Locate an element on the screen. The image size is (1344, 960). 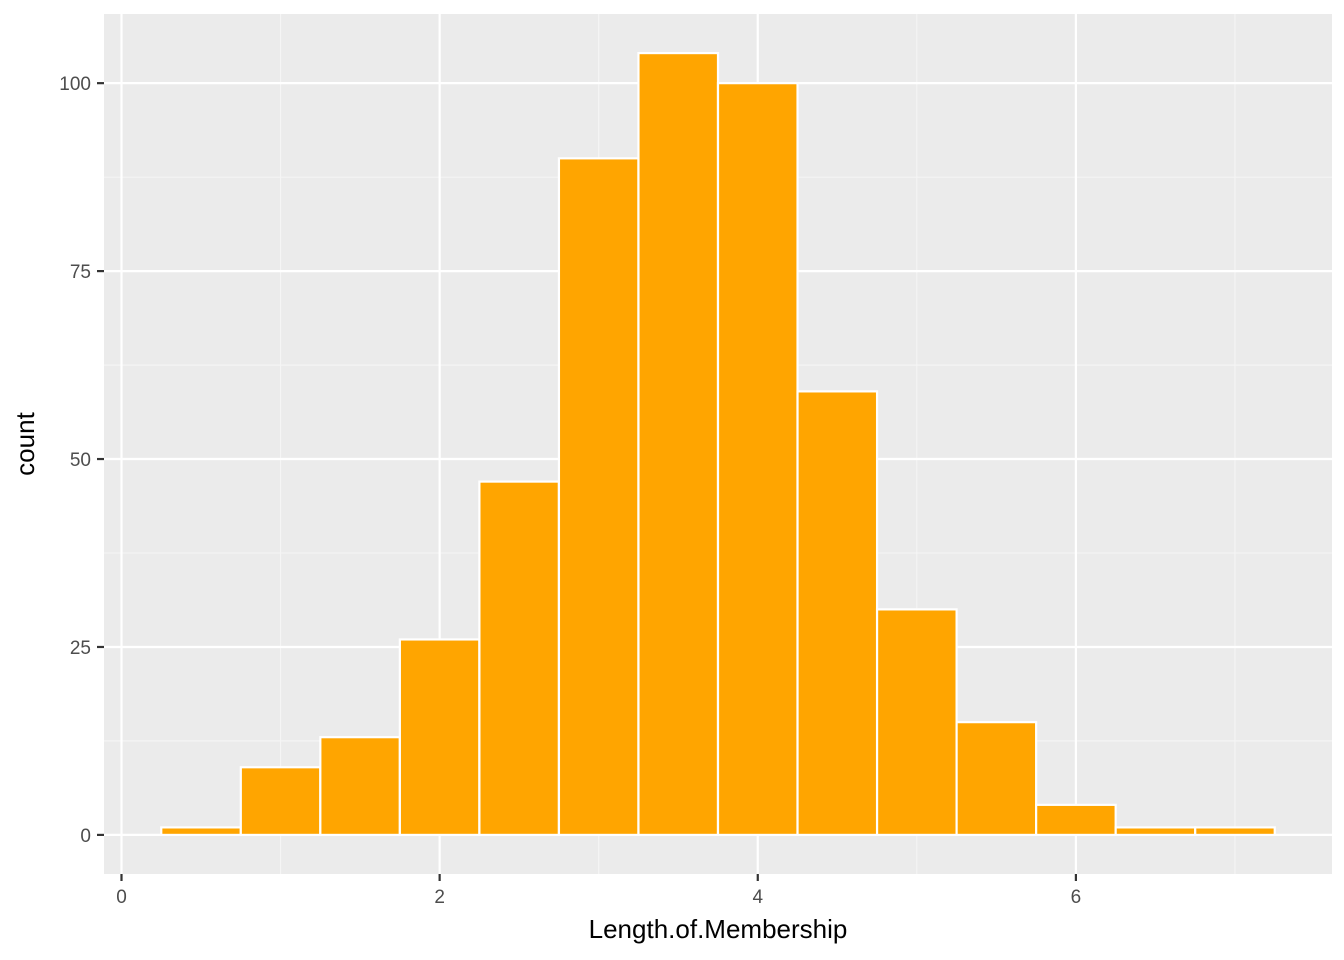
x-tick-label: 4 is located at coordinates (757, 897).